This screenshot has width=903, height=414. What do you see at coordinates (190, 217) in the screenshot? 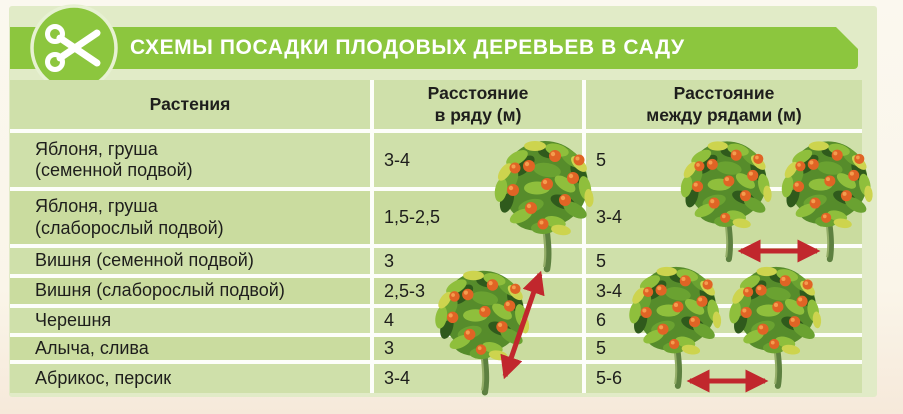
I see `plant-name-cell: Яблоня, груша (слаборослый подвой)` at bounding box center [190, 217].